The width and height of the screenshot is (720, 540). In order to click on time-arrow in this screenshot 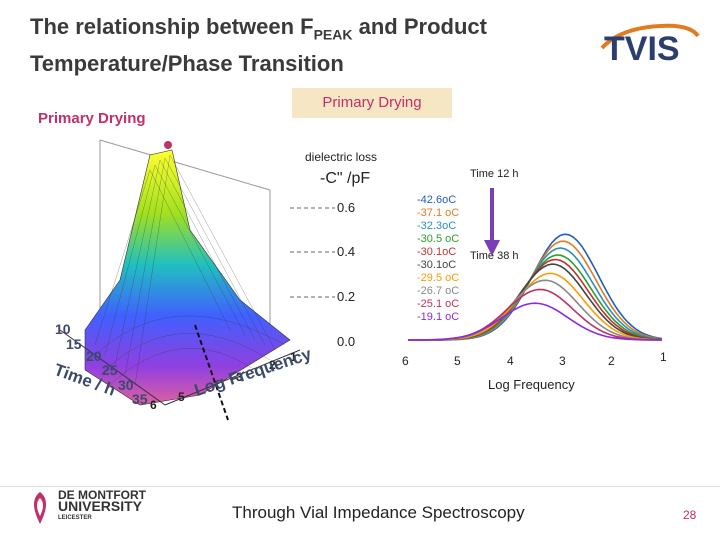, I will do `click(492, 222)`.